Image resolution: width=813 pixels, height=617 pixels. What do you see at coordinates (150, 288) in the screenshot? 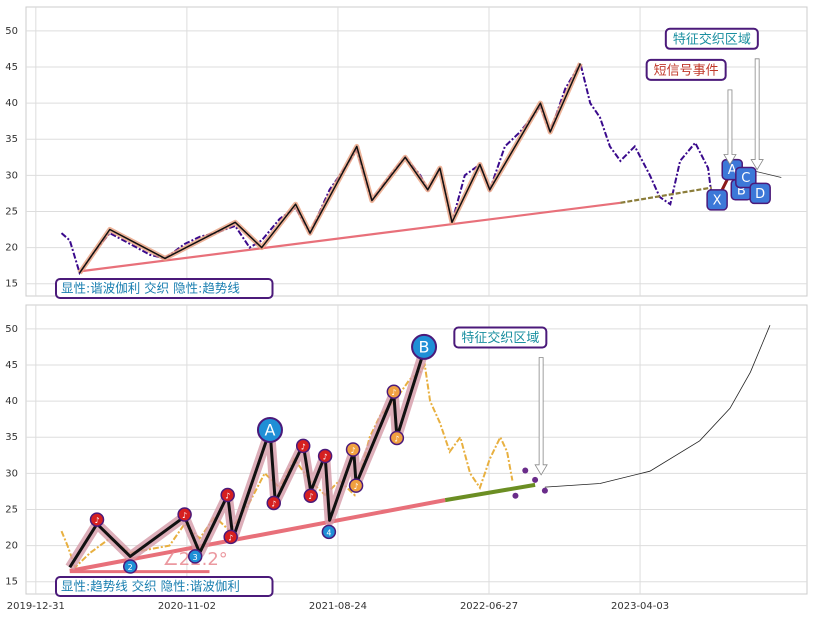
I see `panel-label: 显性:谐波伽利 交织 隐性:趋势线` at bounding box center [150, 288].